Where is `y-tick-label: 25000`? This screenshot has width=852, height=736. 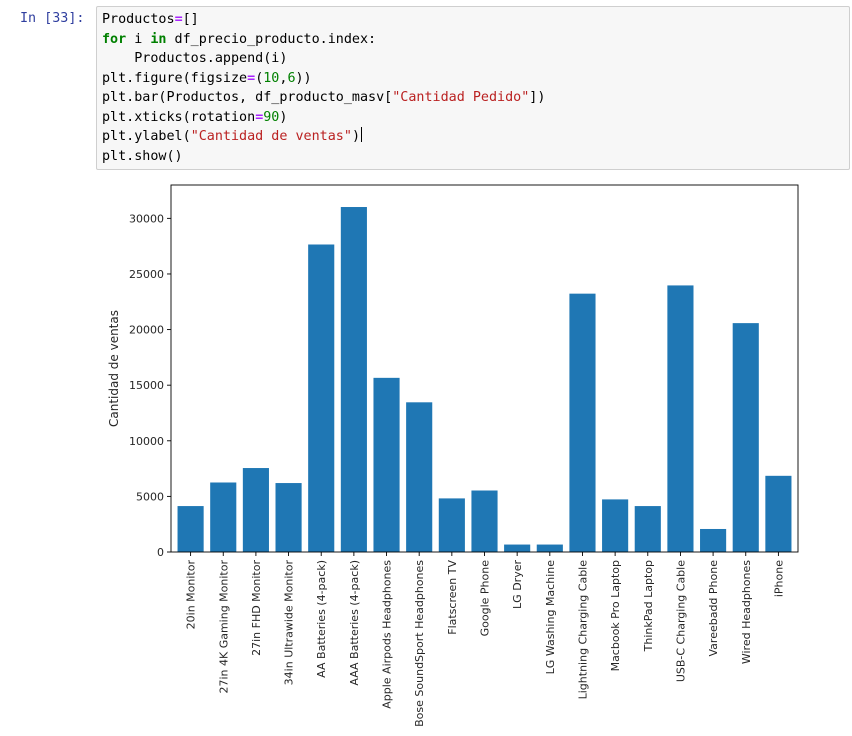 y-tick-label: 25000 is located at coordinates (146, 274).